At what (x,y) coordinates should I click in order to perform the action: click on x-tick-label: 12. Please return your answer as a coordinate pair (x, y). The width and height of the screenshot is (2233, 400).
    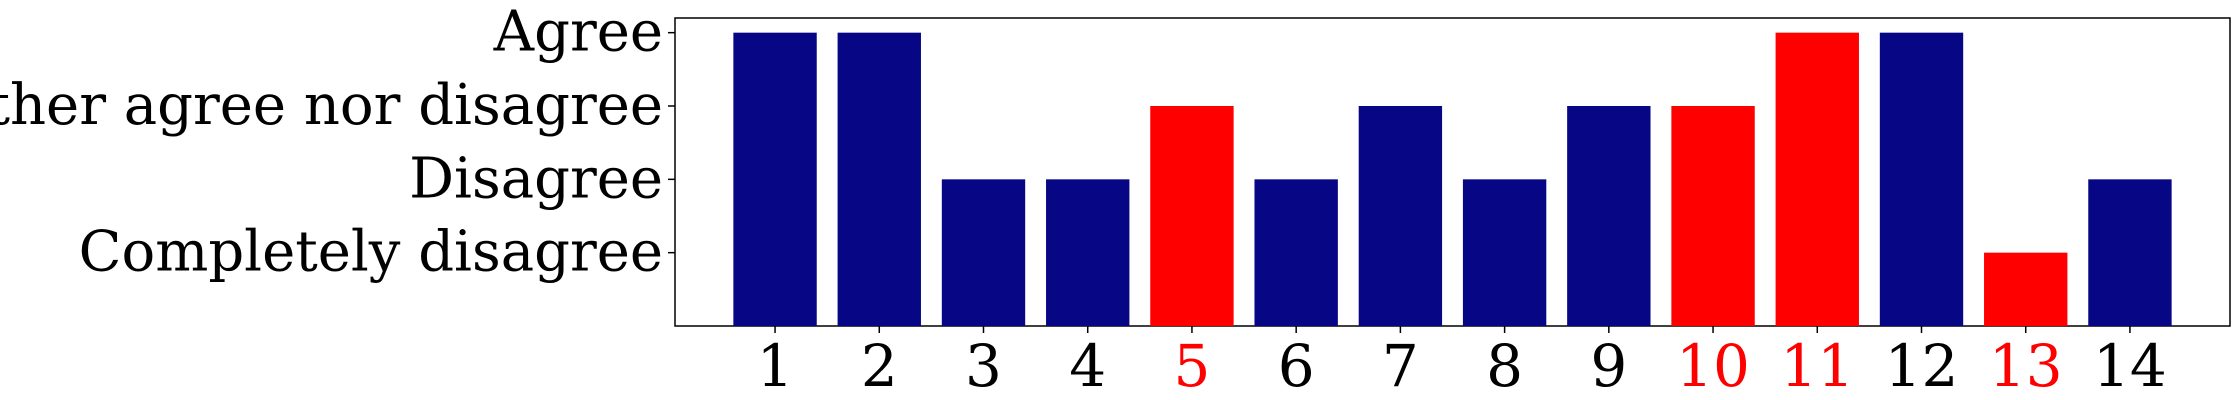
    Looking at the image, I should click on (1922, 366).